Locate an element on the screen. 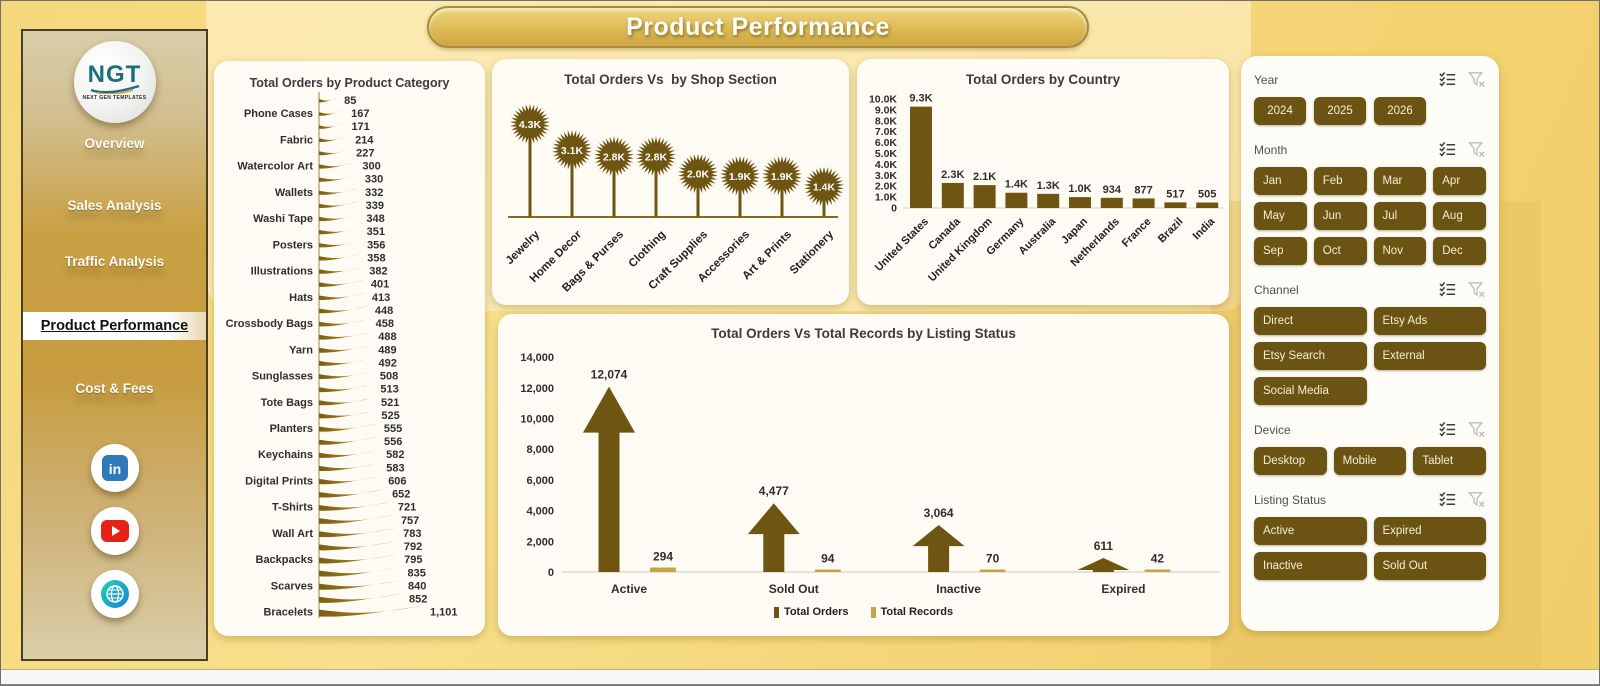 This screenshot has width=1600, height=686. slicer-option-jul: Jul is located at coordinates (1400, 216).